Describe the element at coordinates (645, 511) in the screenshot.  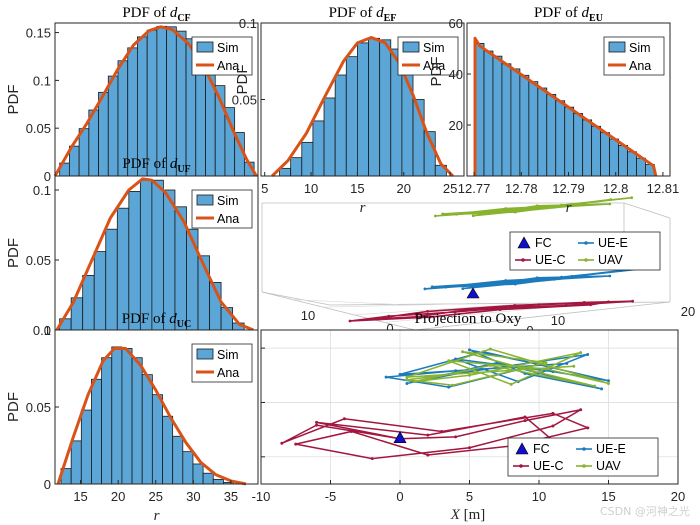
I see `watermark-text: CSDN @河神之光` at that location.